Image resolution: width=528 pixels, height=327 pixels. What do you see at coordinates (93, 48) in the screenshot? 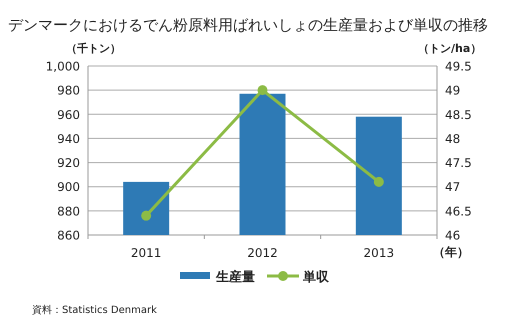
I see `y-axis-title: （千トン）` at bounding box center [93, 48].